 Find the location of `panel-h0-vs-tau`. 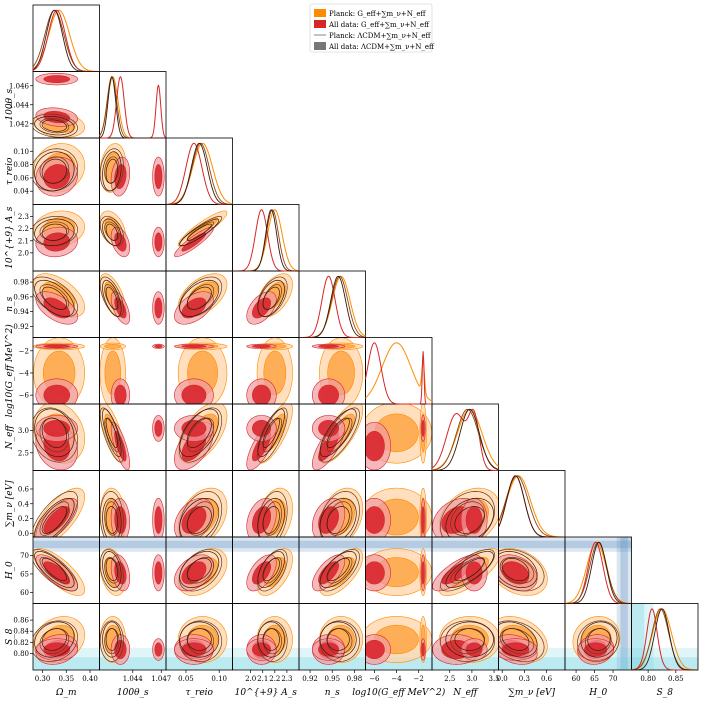

panel-h0-vs-tau is located at coordinates (199, 570).